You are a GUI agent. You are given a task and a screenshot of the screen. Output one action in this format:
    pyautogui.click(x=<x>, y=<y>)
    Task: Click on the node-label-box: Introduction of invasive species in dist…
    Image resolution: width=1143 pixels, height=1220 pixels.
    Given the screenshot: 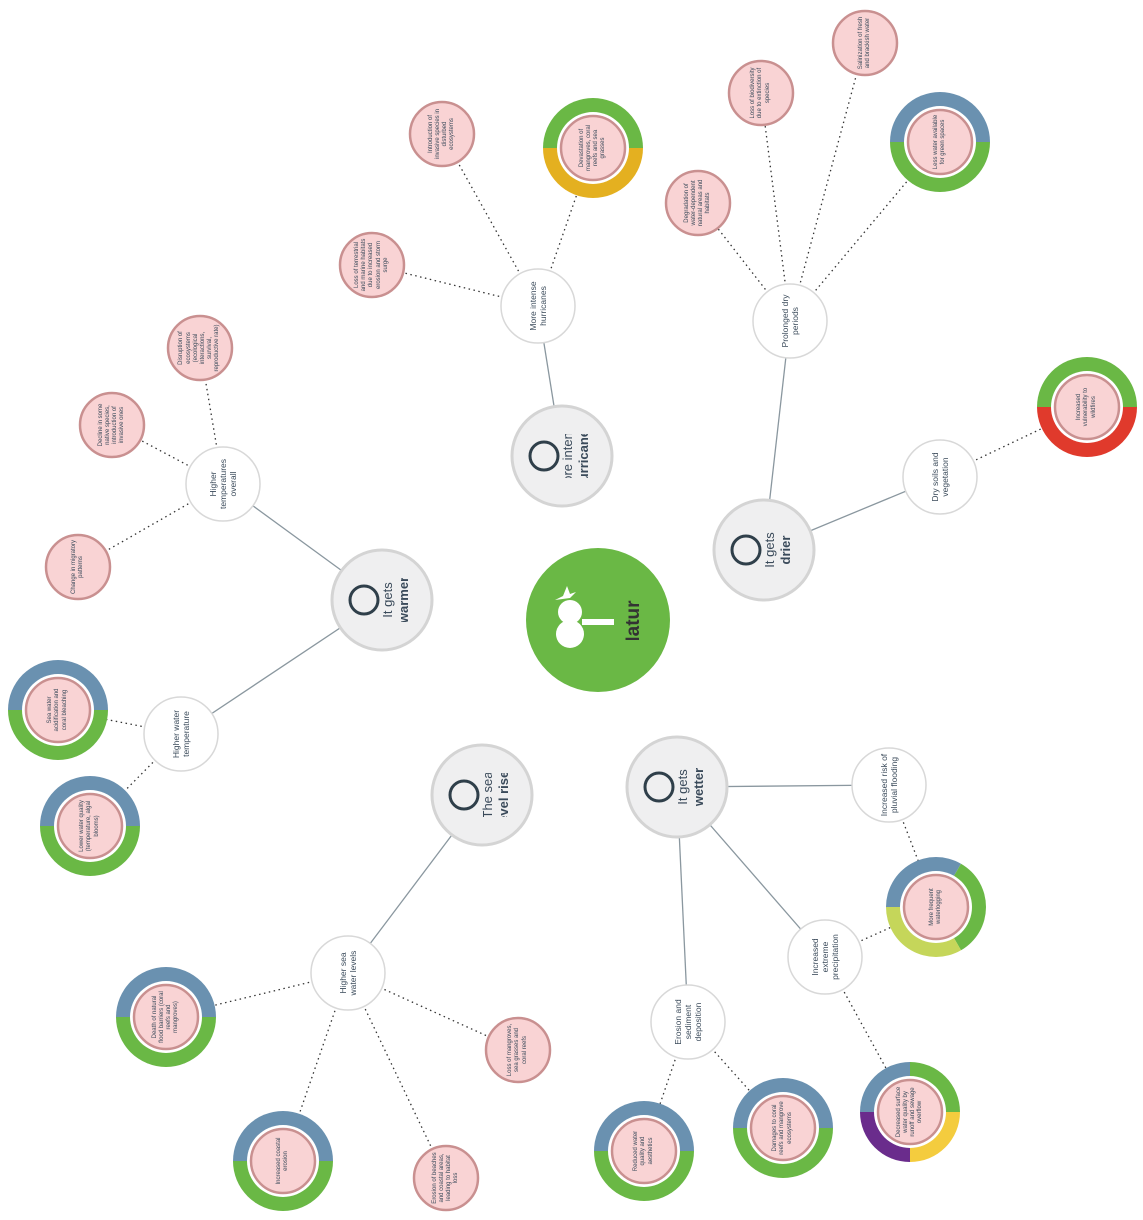 What is the action you would take?
    pyautogui.click(x=441, y=134)
    